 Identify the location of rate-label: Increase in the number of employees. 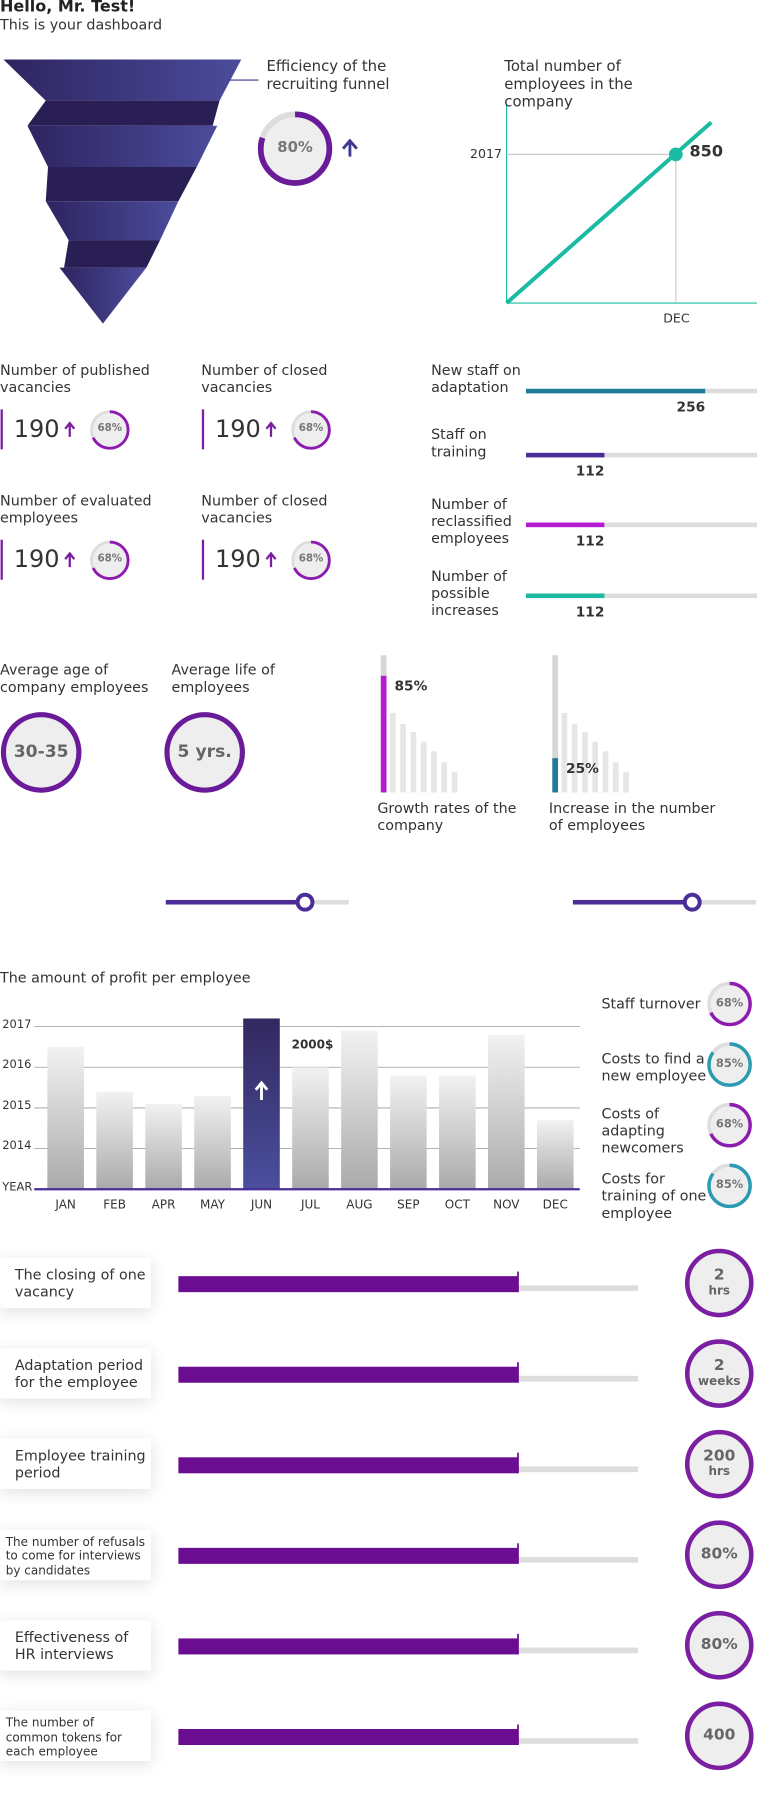
(632, 816).